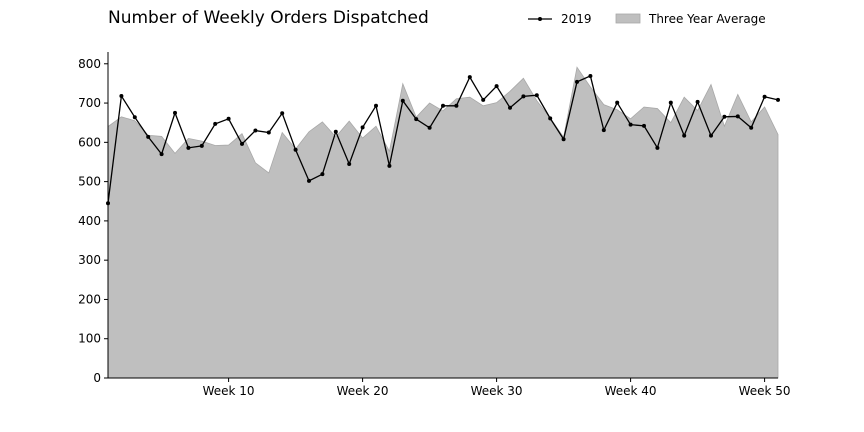 Image resolution: width=864 pixels, height=432 pixels. I want to click on y-tick-label: 700, so click(89, 103).